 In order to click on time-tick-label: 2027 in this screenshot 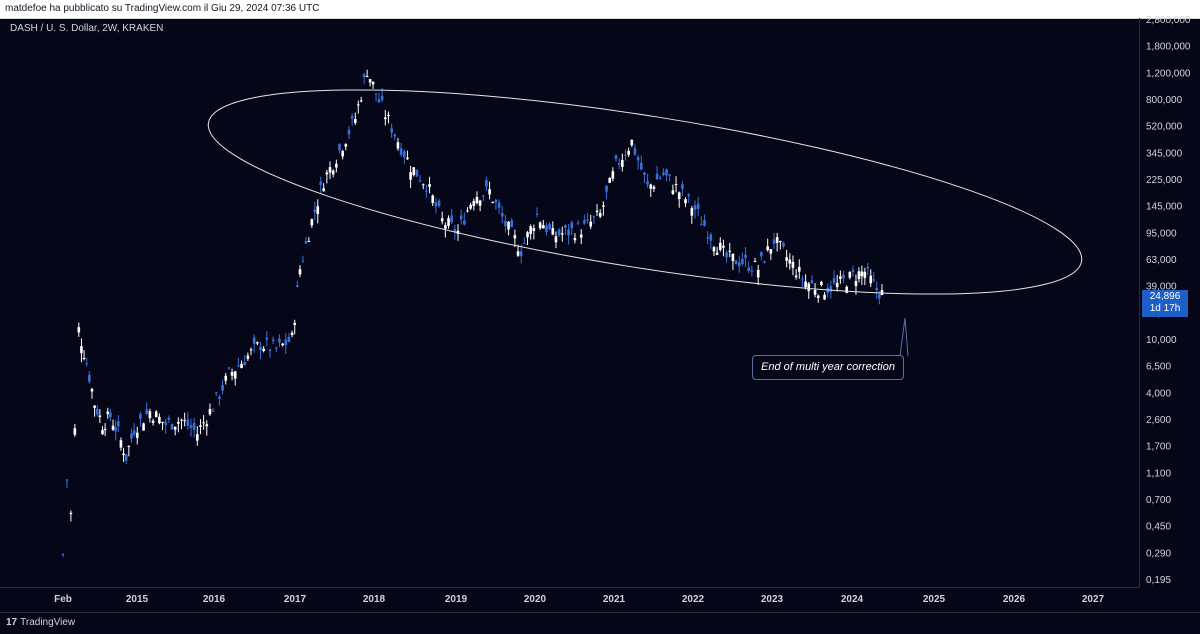, I will do `click(1093, 599)`.